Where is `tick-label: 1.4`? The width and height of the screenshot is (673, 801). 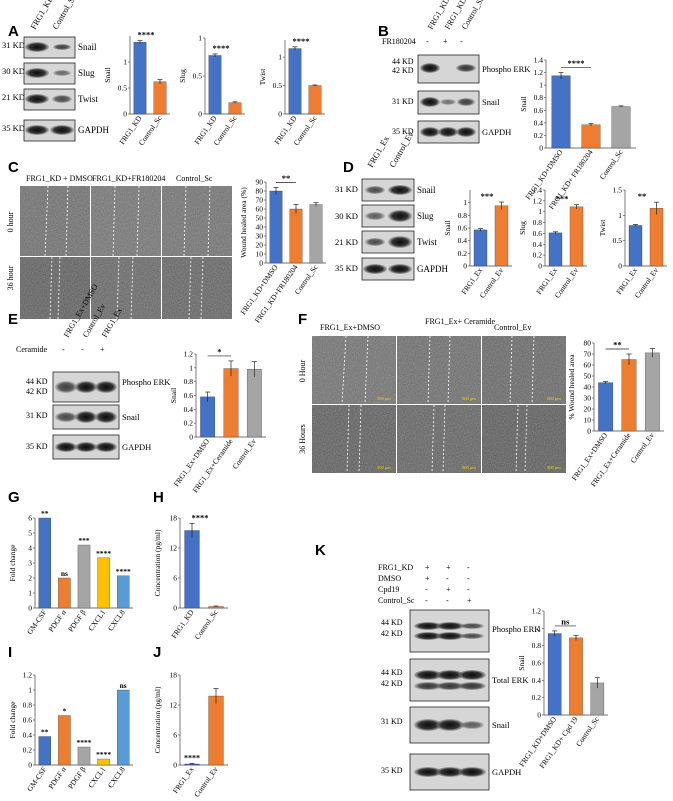
tick-label: 1.4 is located at coordinates (538, 190).